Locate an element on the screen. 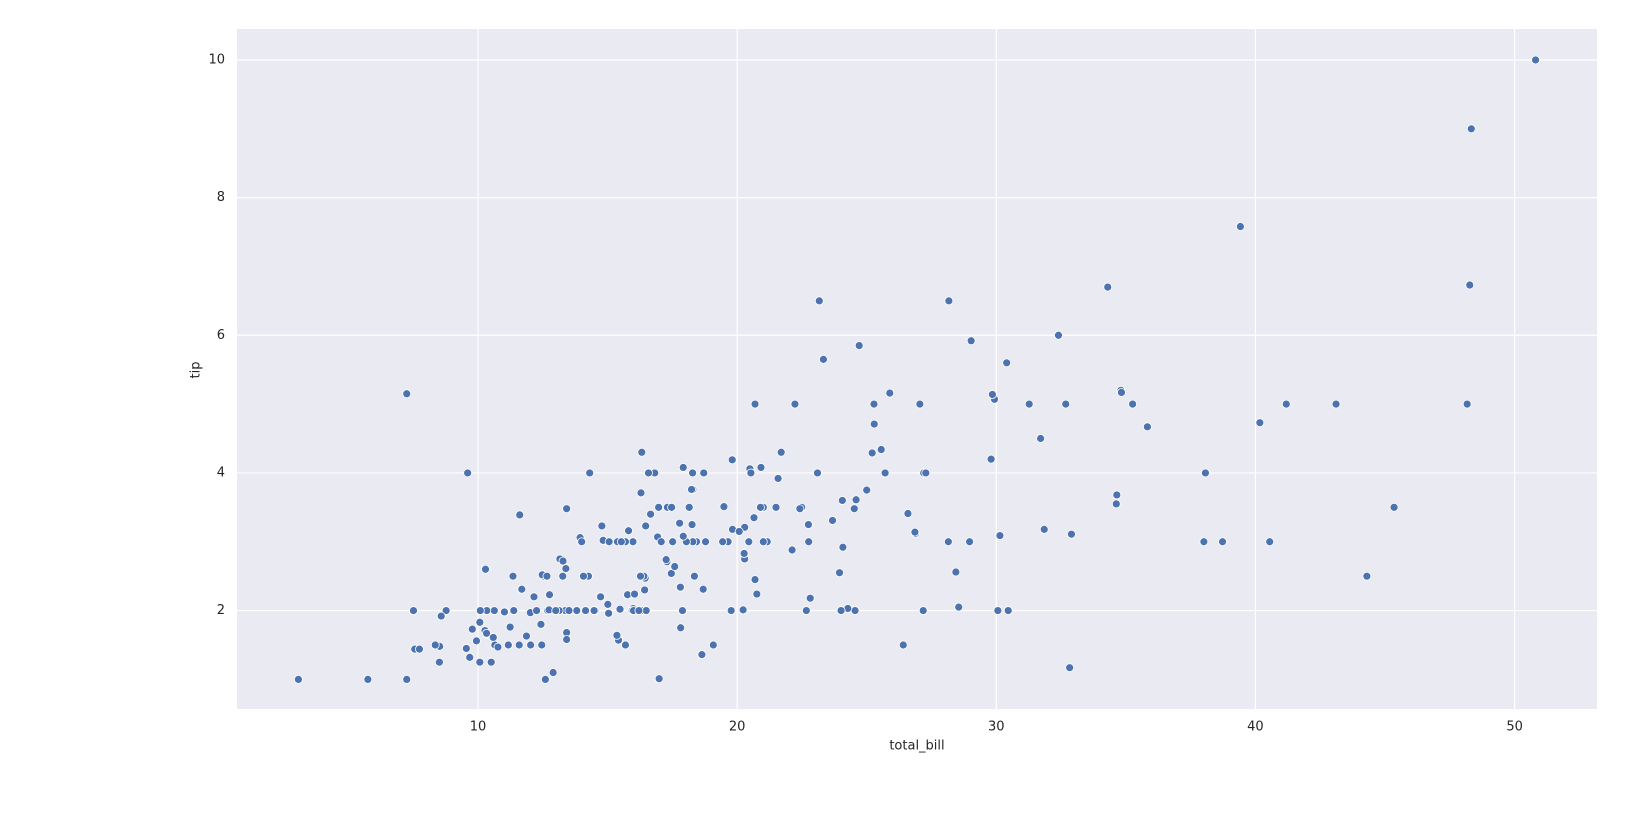 The width and height of the screenshot is (1650, 817). y-tick-label: 2 is located at coordinates (221, 610).